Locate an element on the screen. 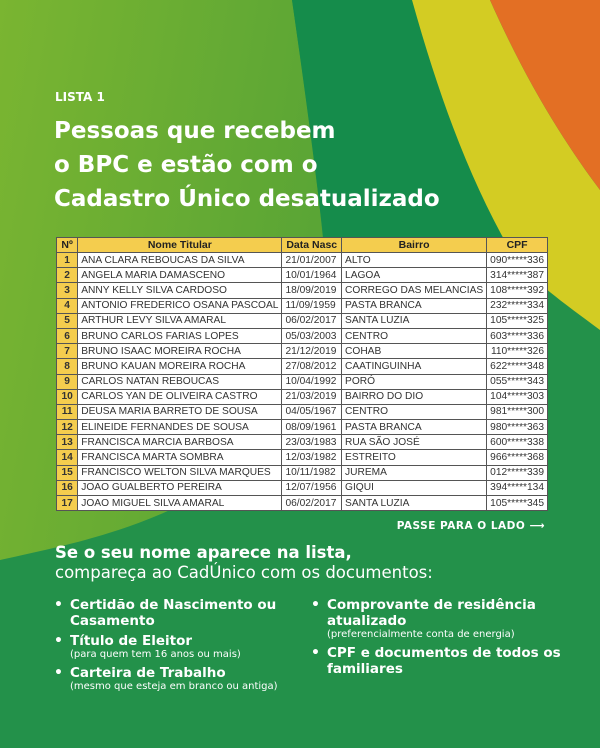 The image size is (600, 748). row-birthdate: 21/01/2007 is located at coordinates (312, 260).